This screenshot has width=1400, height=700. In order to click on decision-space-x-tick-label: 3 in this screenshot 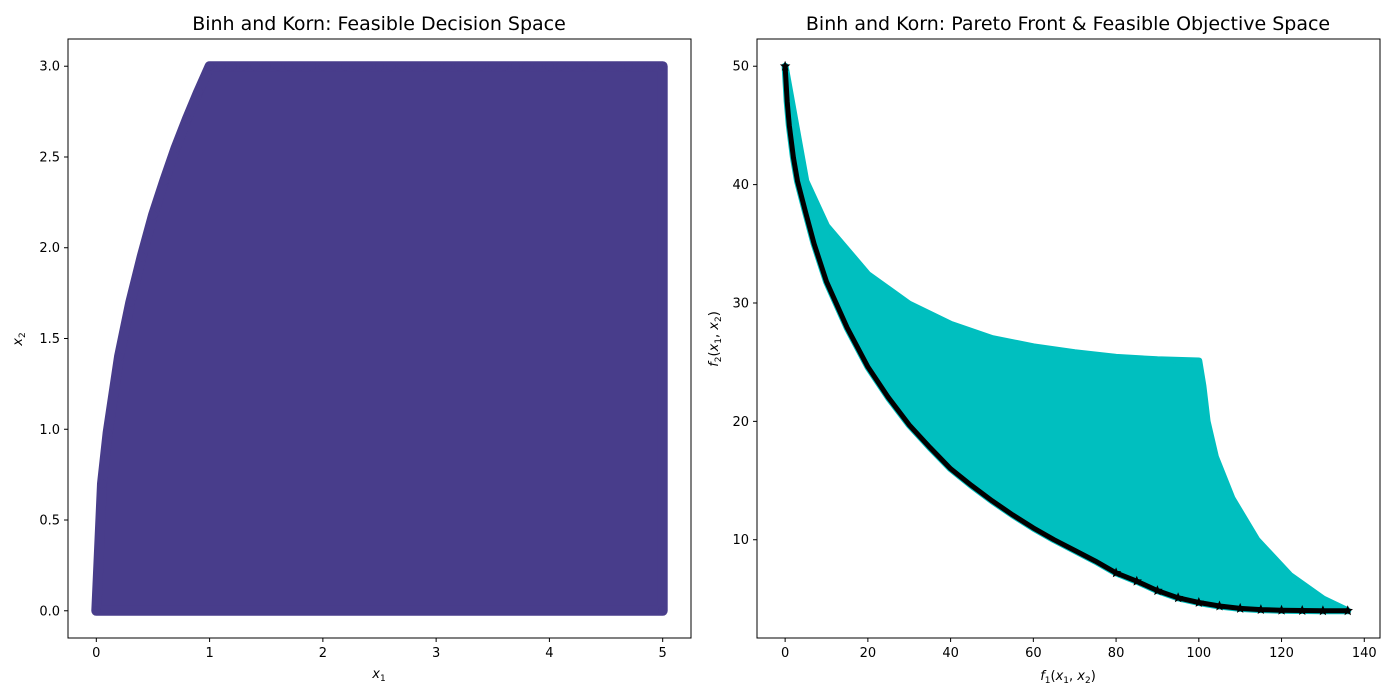, I will do `click(436, 653)`.